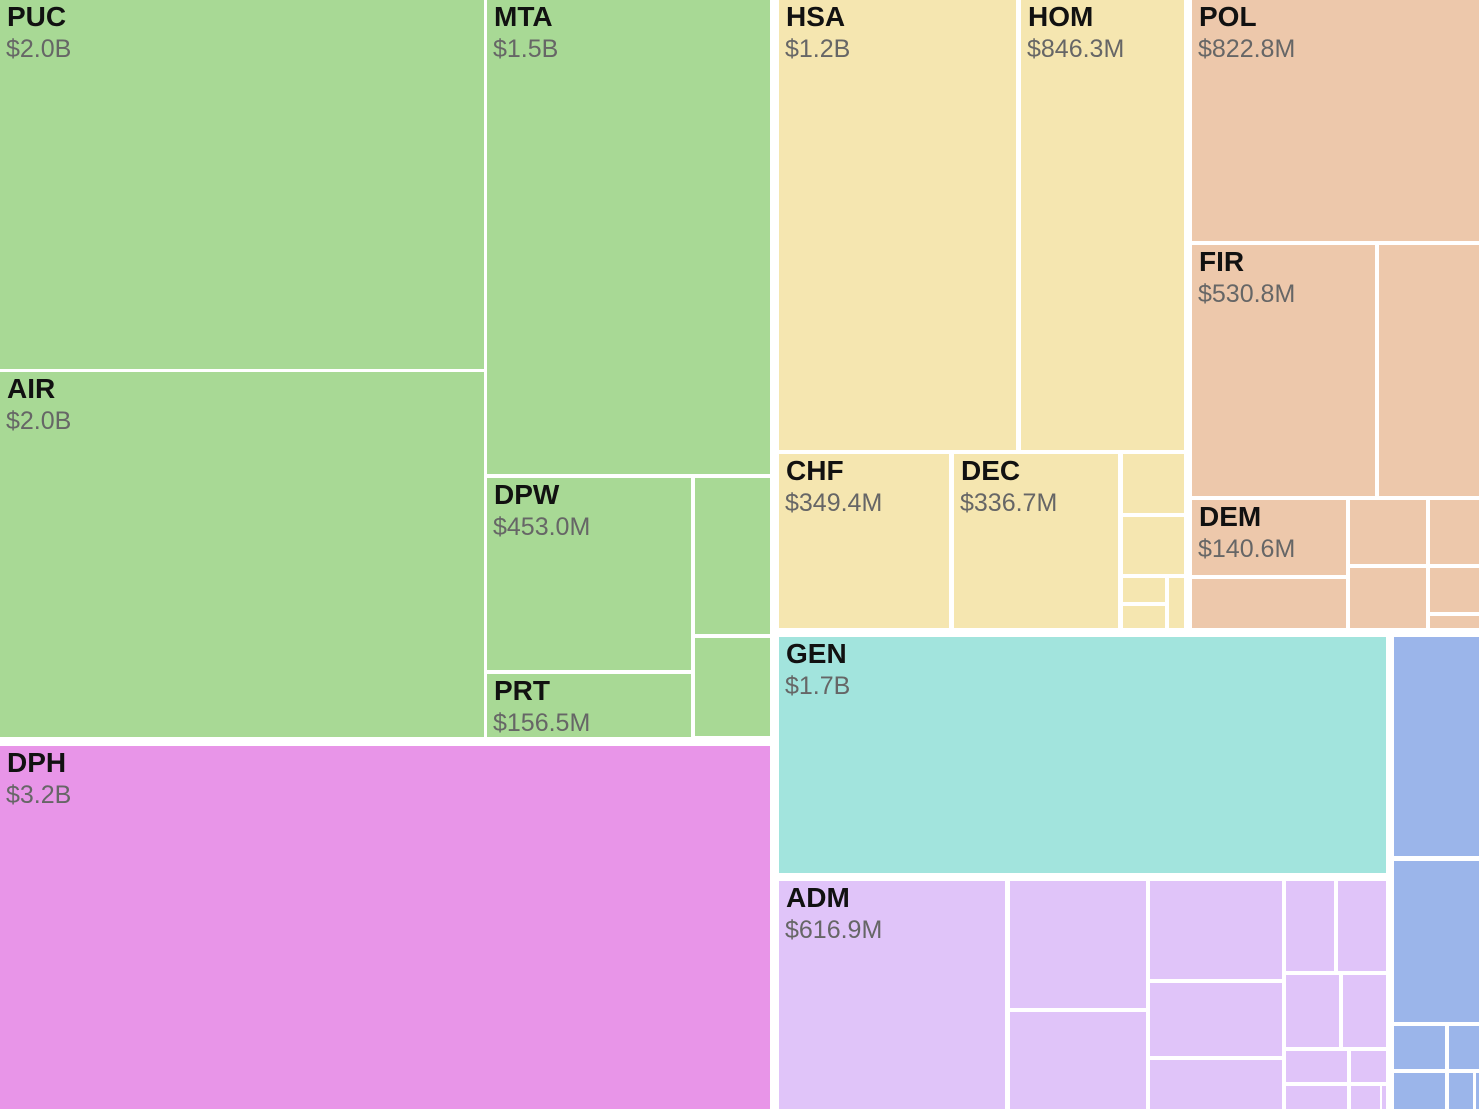  Describe the element at coordinates (242, 184) in the screenshot. I see `treemap-tile-puc: PUC $2.0B` at that location.